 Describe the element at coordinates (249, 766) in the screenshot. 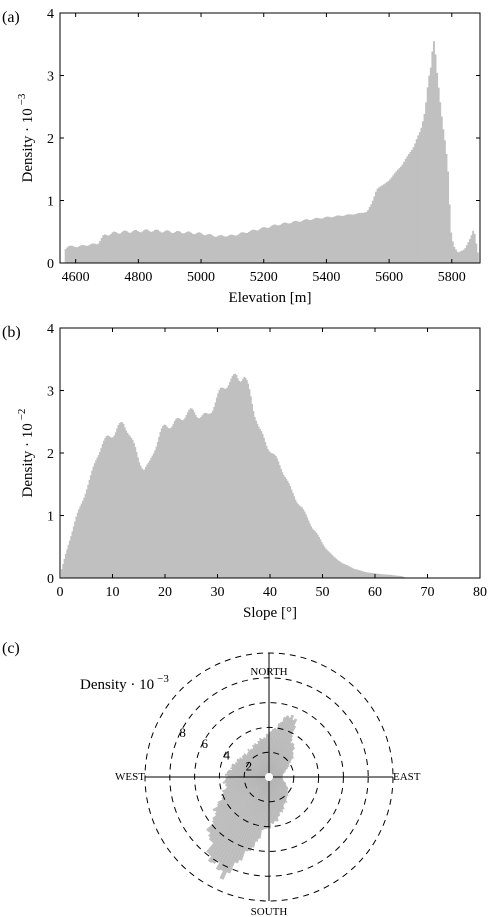

I see `panel-c-radial-tick-label: 2` at that location.